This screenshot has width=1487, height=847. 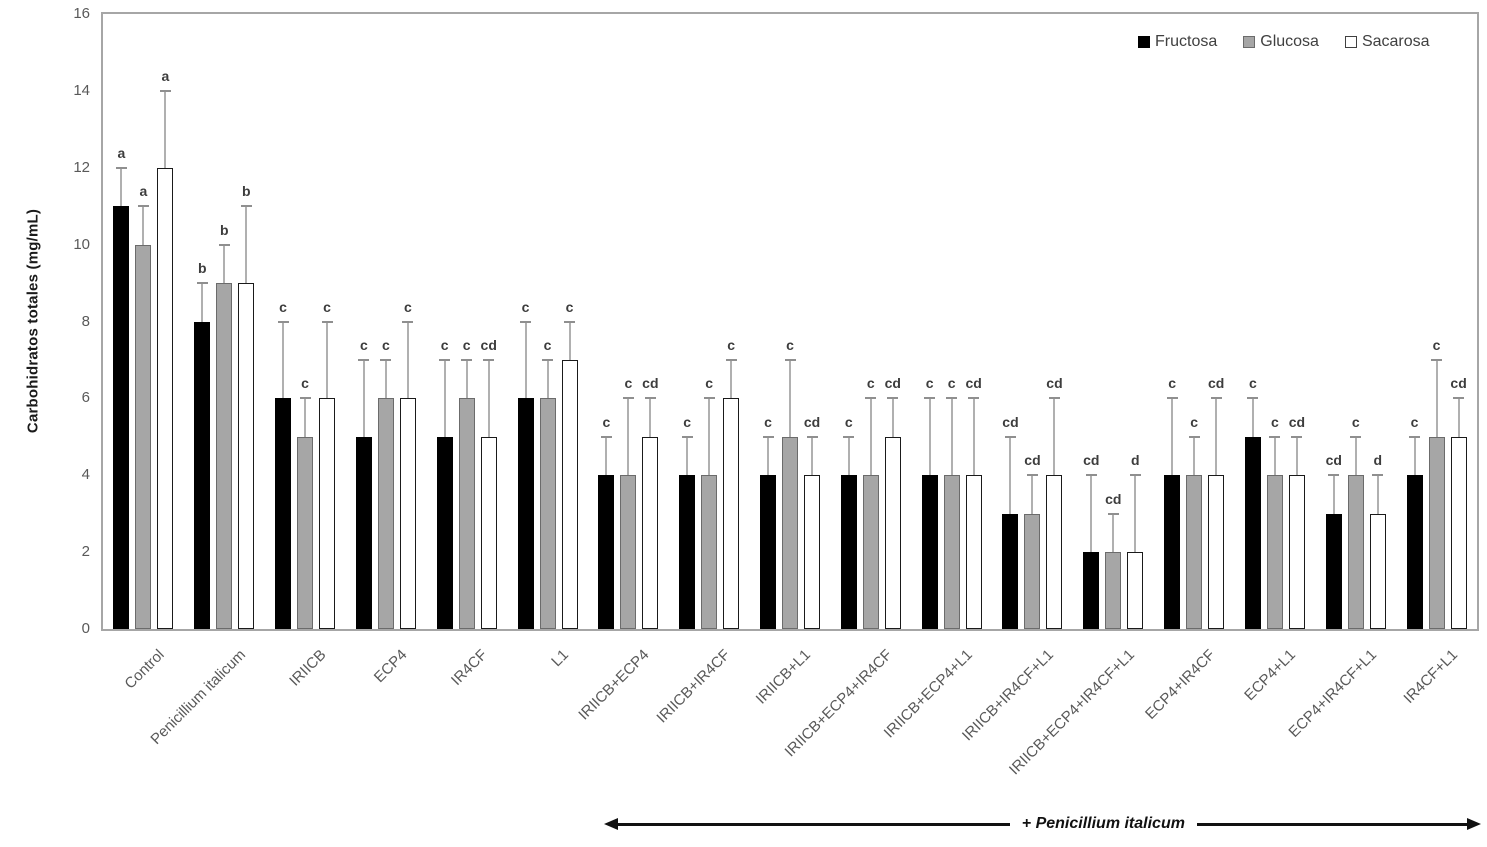 What do you see at coordinates (1355, 552) in the screenshot?
I see `bar-glucosa-ecp4-ir4cf-l1` at bounding box center [1355, 552].